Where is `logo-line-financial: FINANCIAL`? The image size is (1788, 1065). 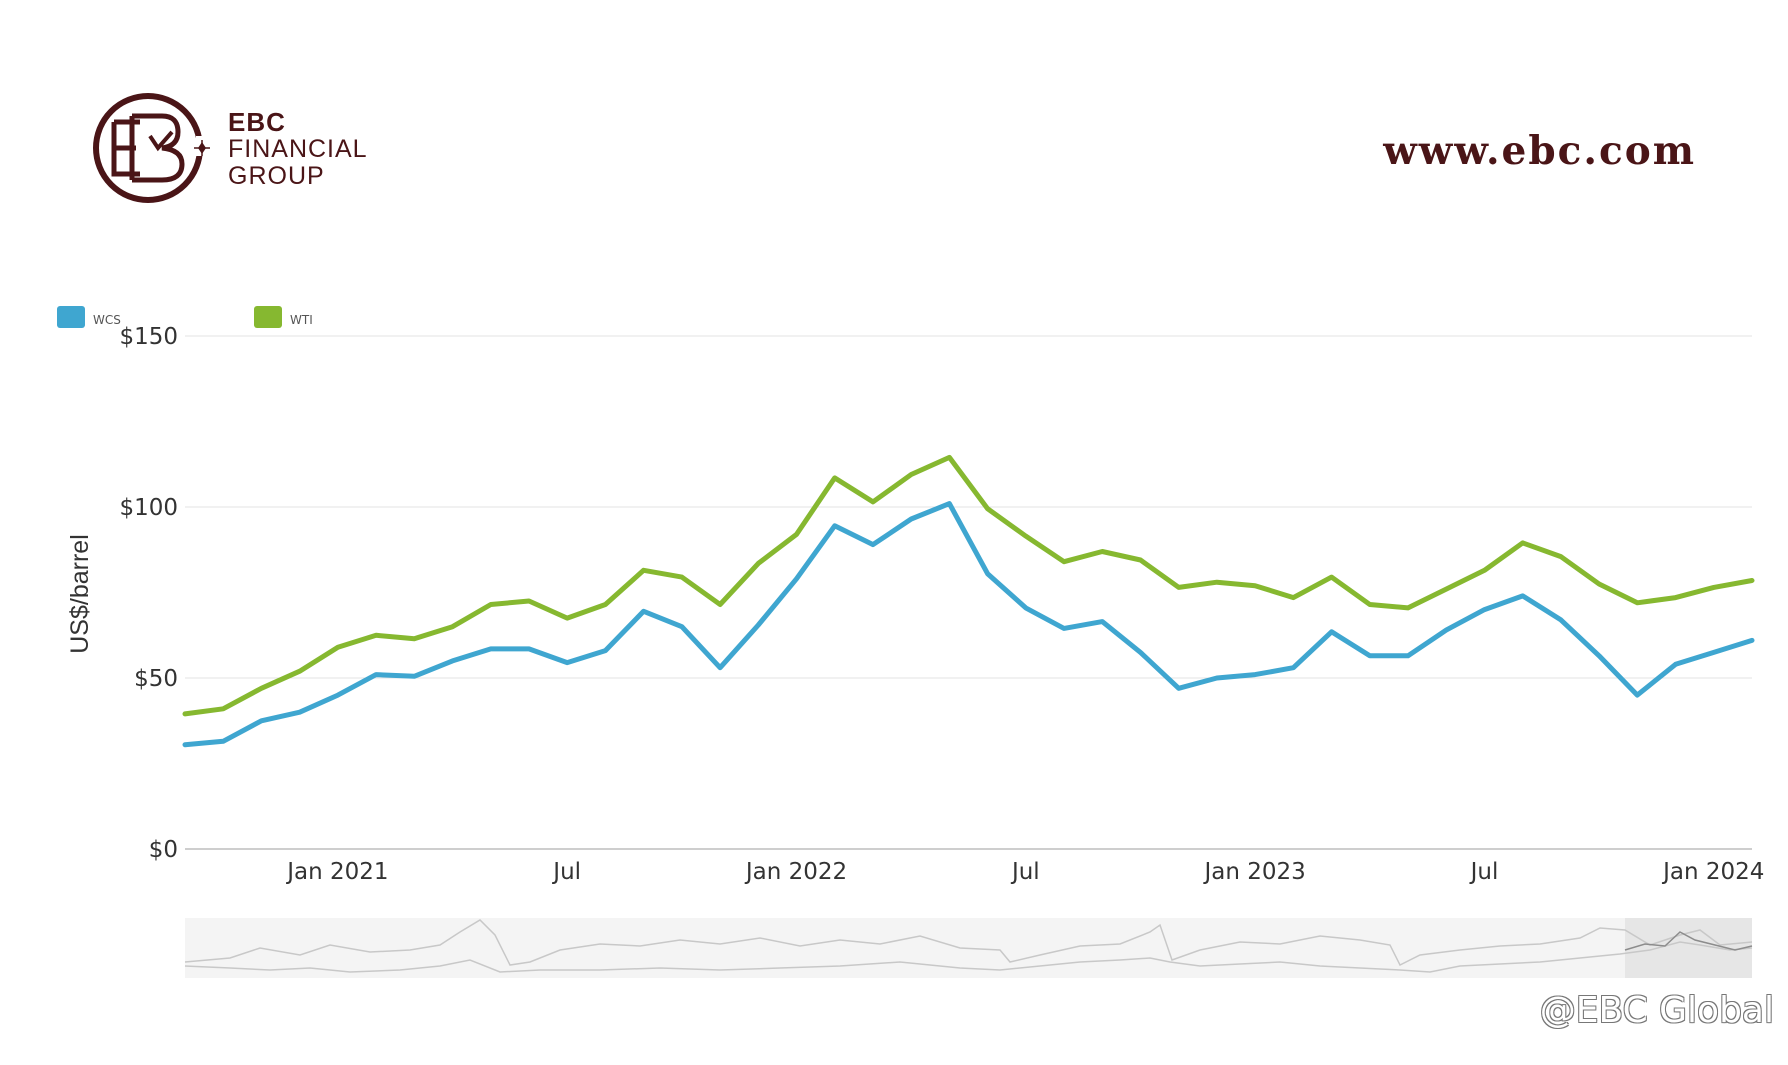 logo-line-financial: FINANCIAL is located at coordinates (298, 149).